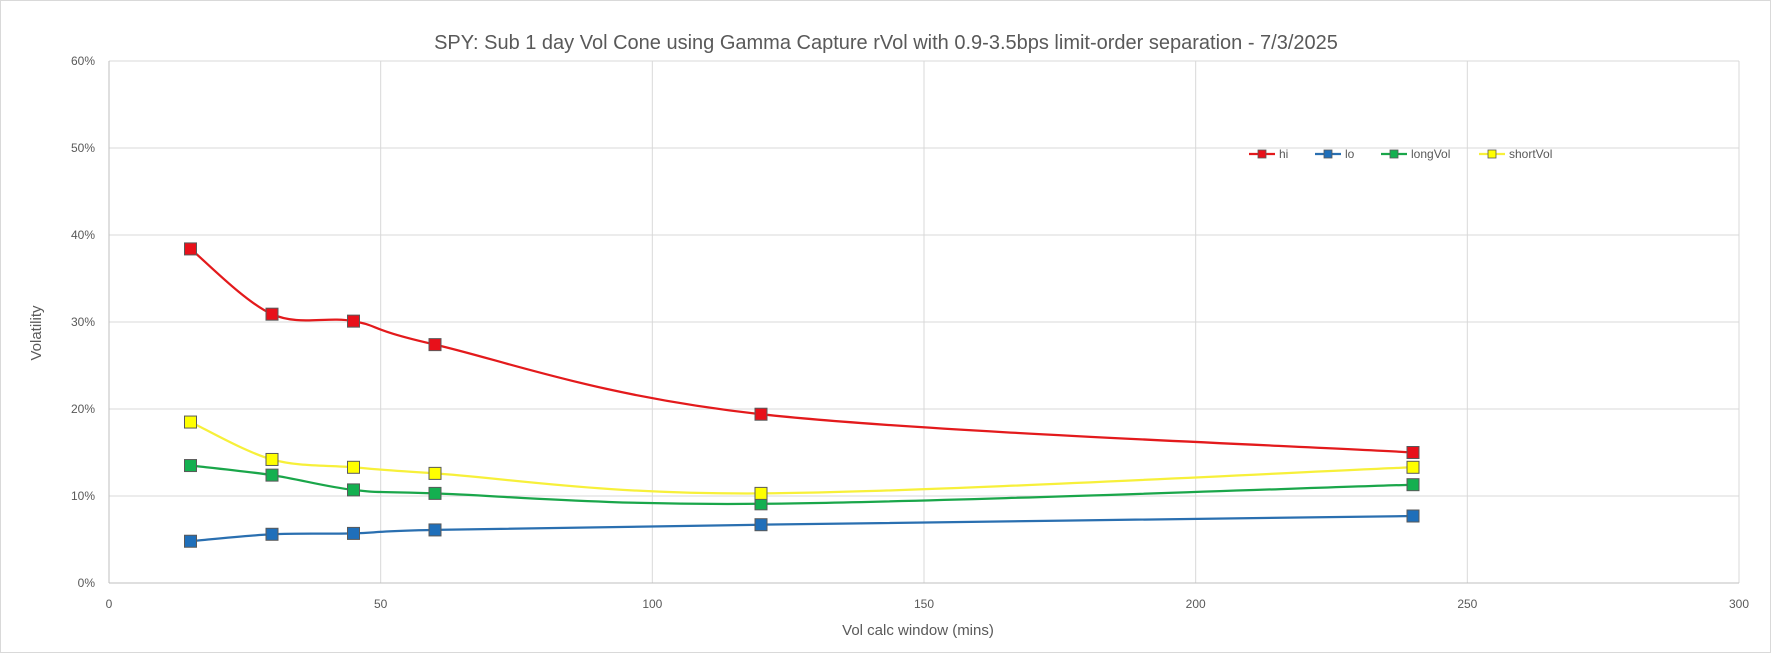 The width and height of the screenshot is (1771, 654). I want to click on legend-label-longVol: longVol, so click(1430, 154).